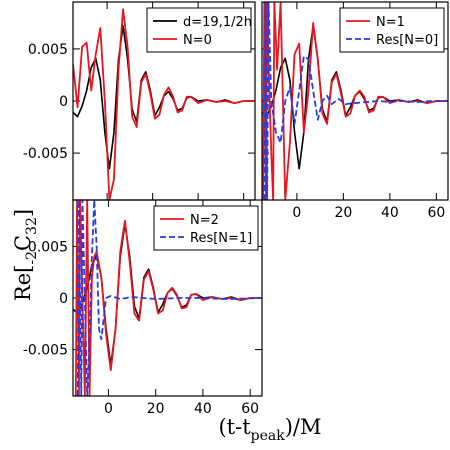 This screenshot has width=450, height=450. What do you see at coordinates (221, 238) in the screenshot?
I see `legend-label: Res[N=1]` at bounding box center [221, 238].